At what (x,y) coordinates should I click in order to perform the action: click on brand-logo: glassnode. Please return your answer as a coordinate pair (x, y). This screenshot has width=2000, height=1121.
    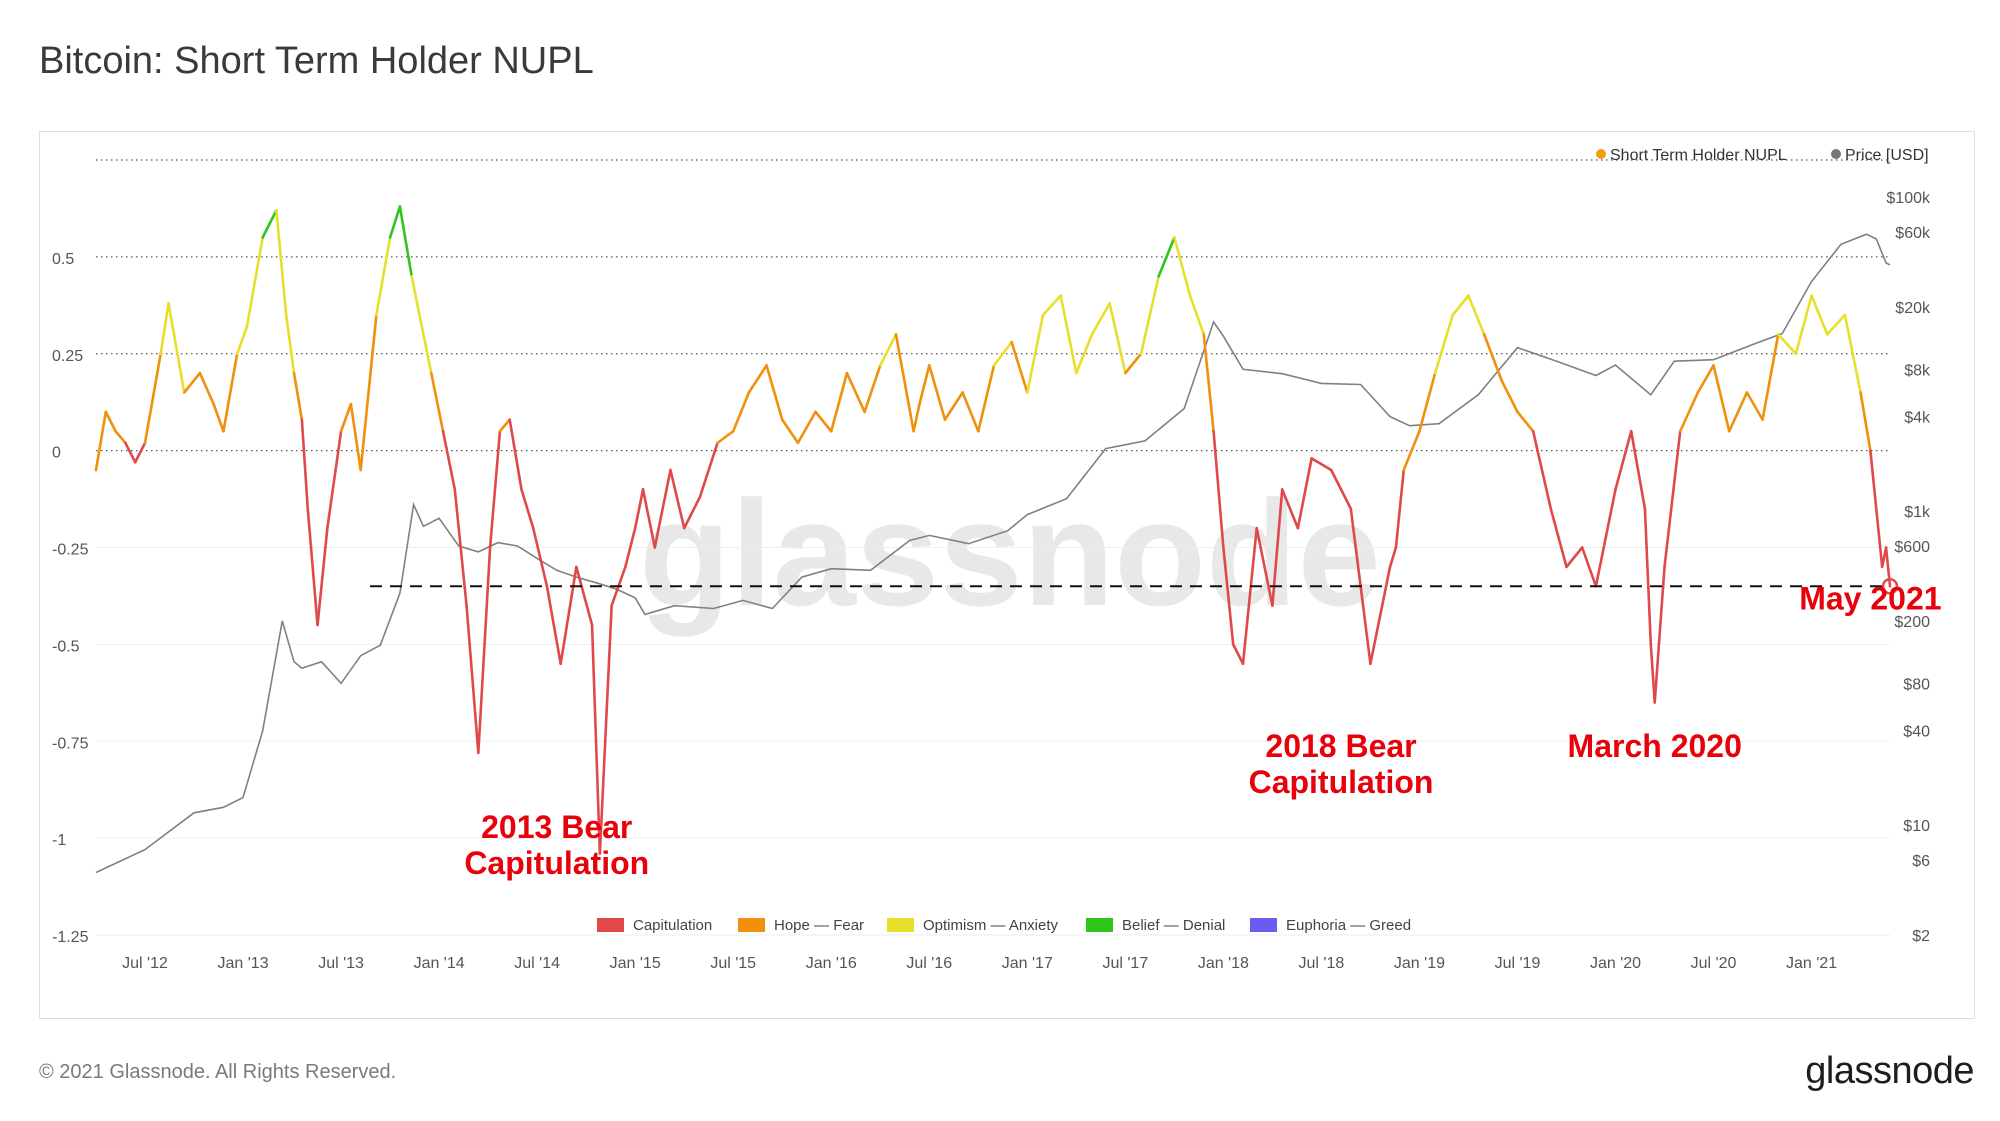
    Looking at the image, I should click on (1889, 1071).